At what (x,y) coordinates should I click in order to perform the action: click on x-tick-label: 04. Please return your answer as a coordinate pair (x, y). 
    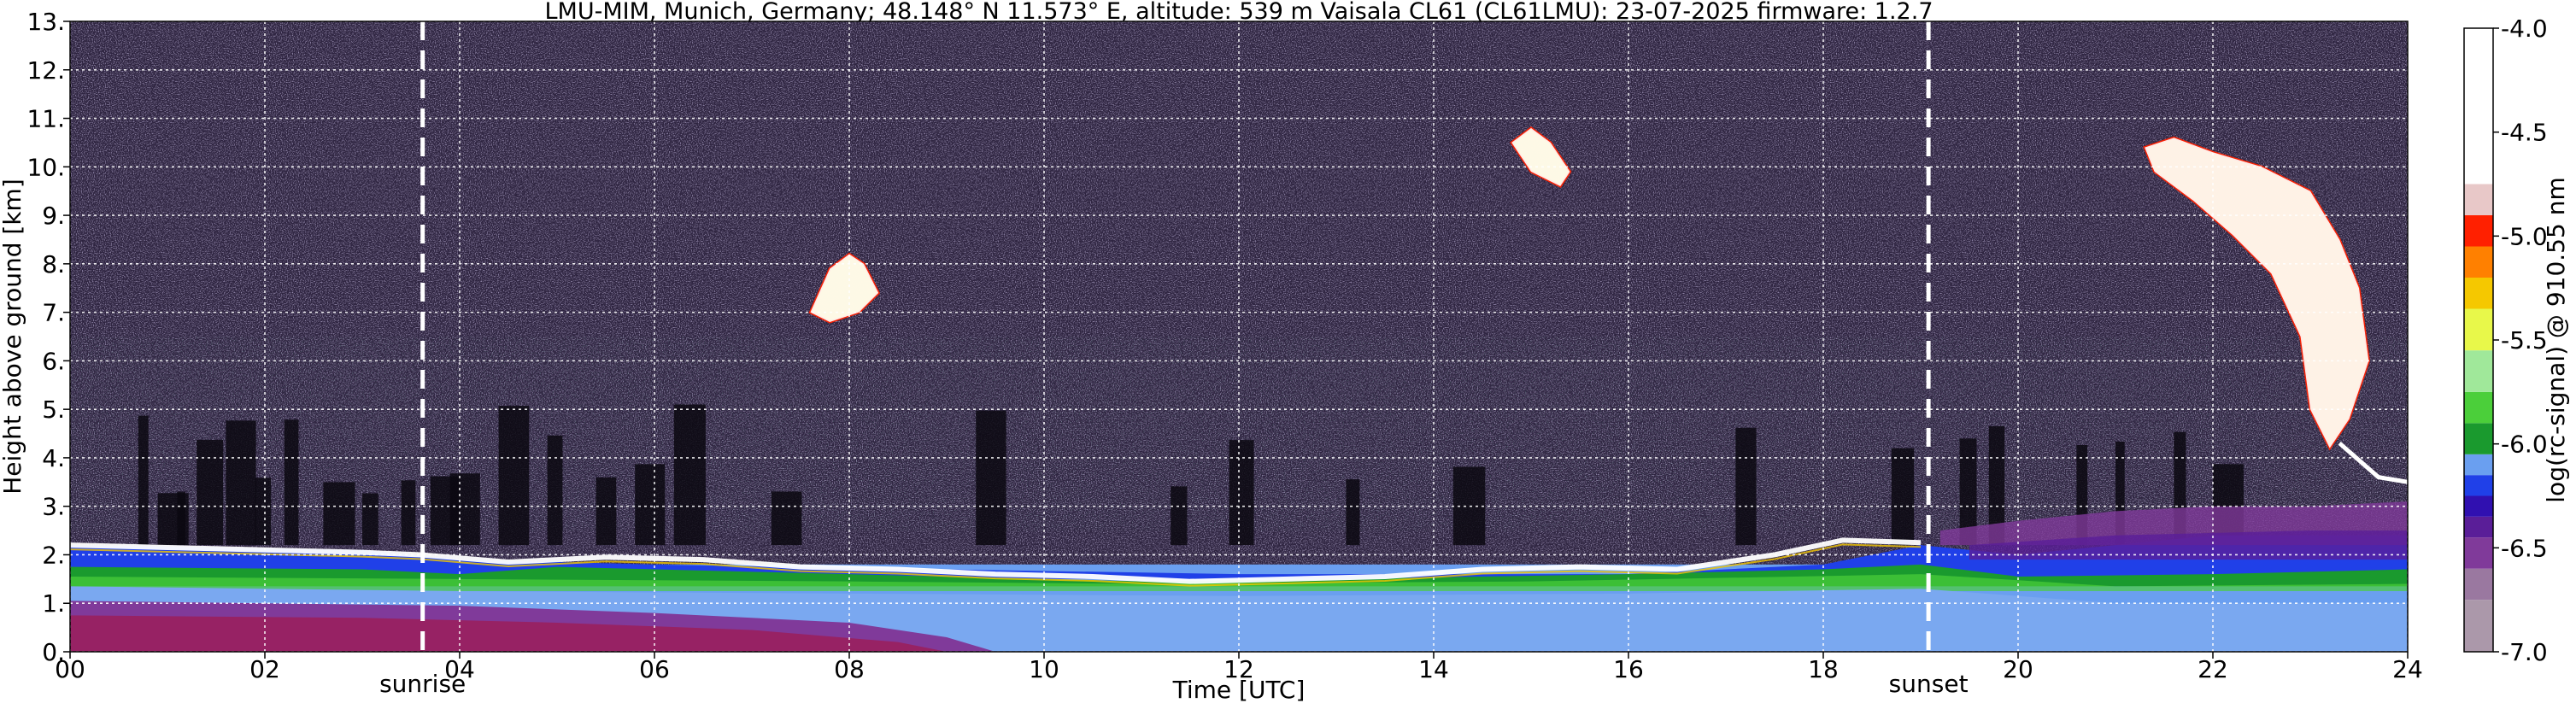
    Looking at the image, I should click on (459, 669).